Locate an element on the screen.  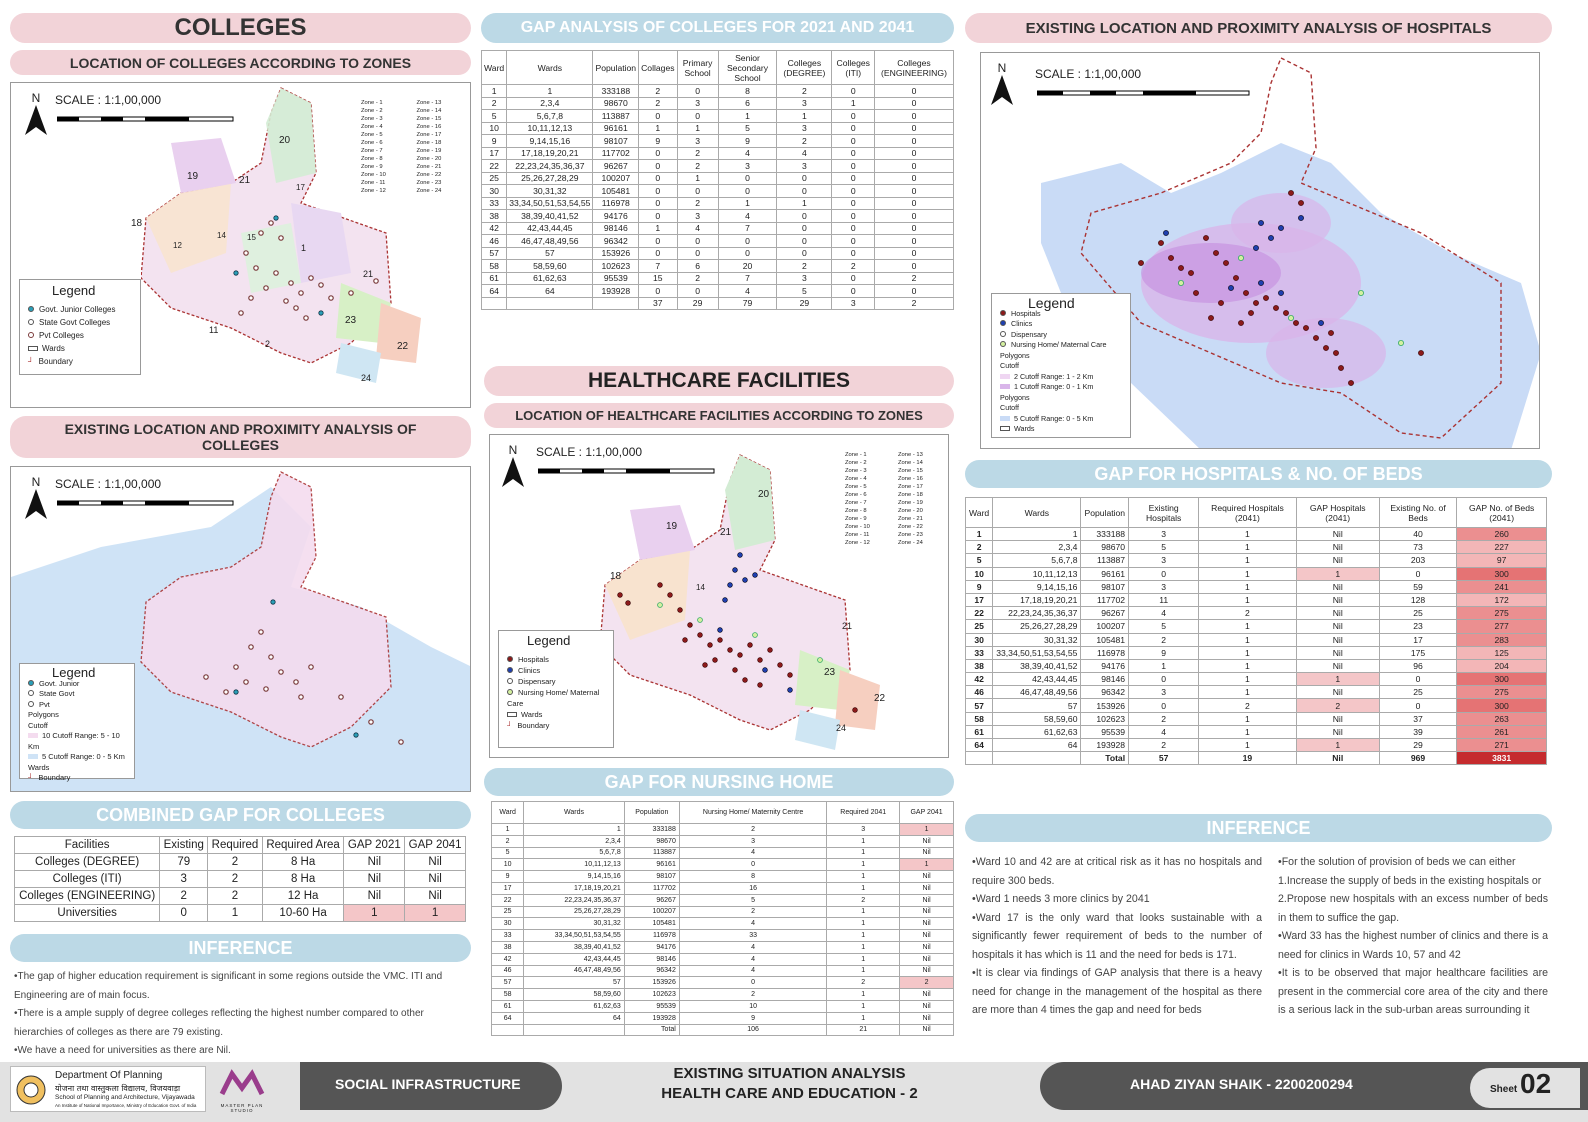
table-row: 58 58,59,60 102623 2 1 Nil is located at coordinates (722, 994).